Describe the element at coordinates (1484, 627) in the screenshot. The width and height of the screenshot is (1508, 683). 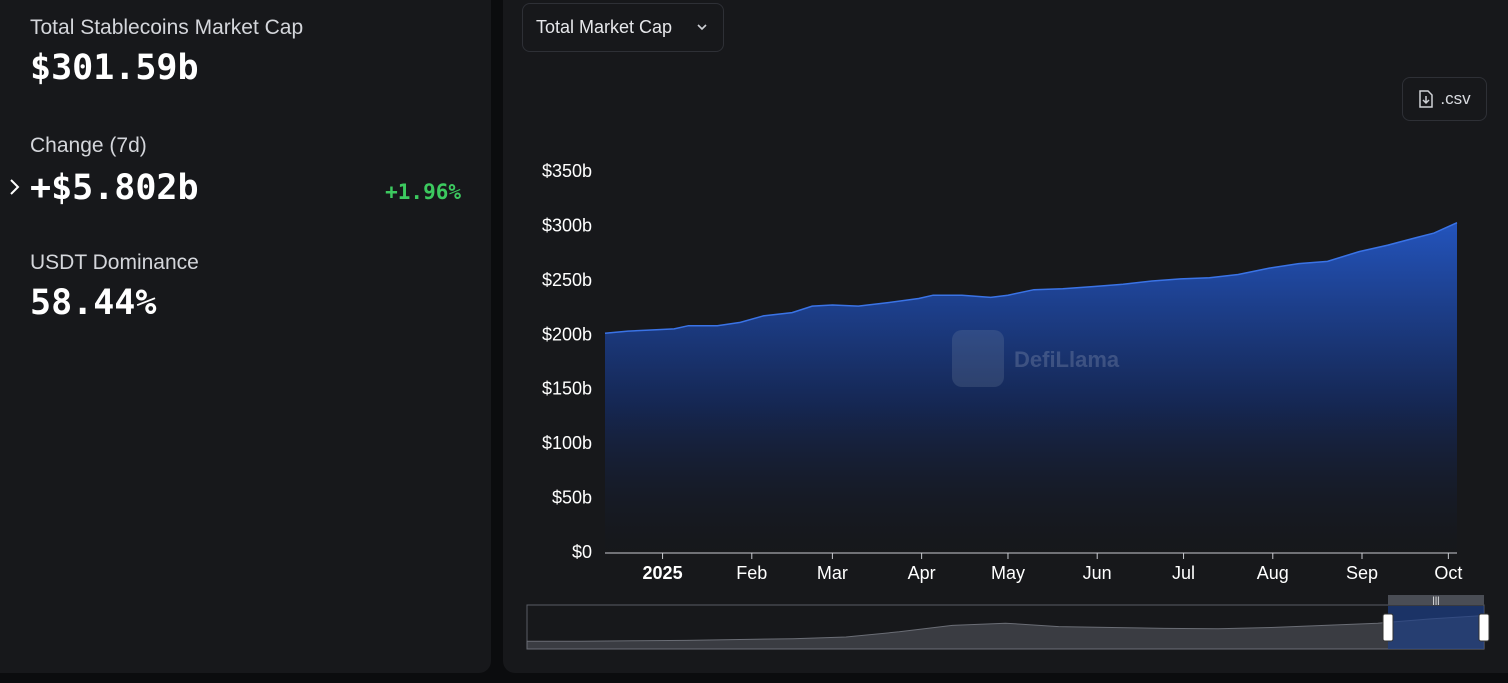
I see `brush-handle-right` at that location.